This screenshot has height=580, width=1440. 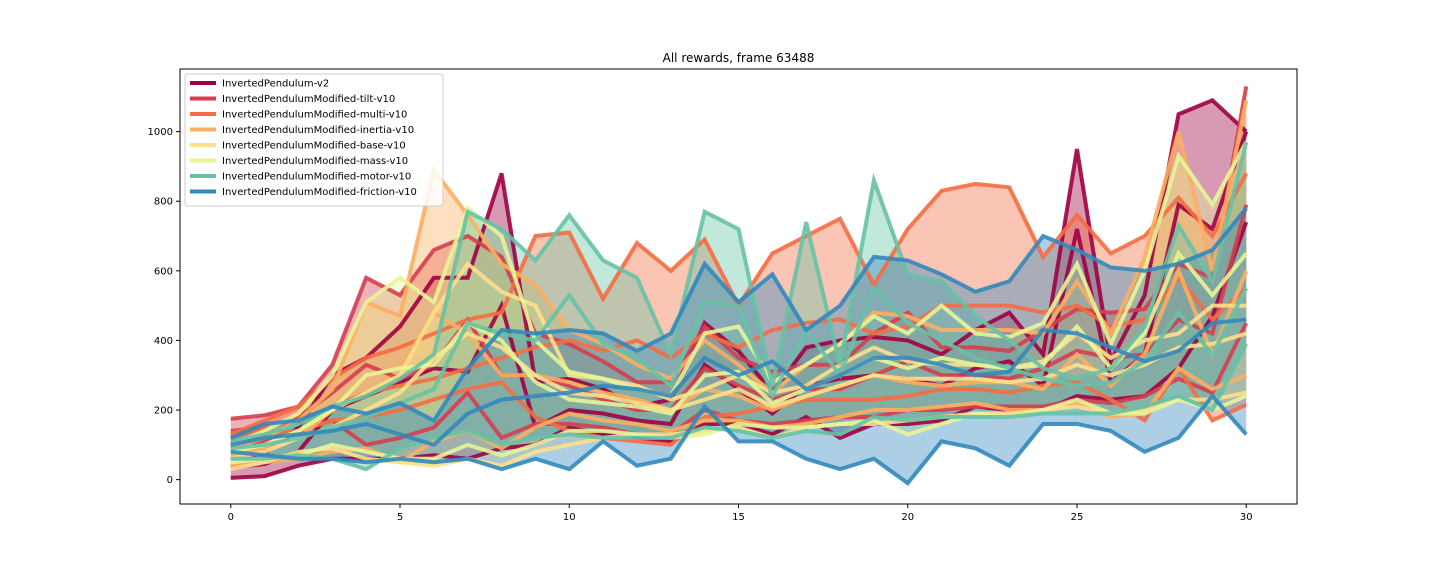 I want to click on y-tick-label: 800, so click(x=163, y=202).